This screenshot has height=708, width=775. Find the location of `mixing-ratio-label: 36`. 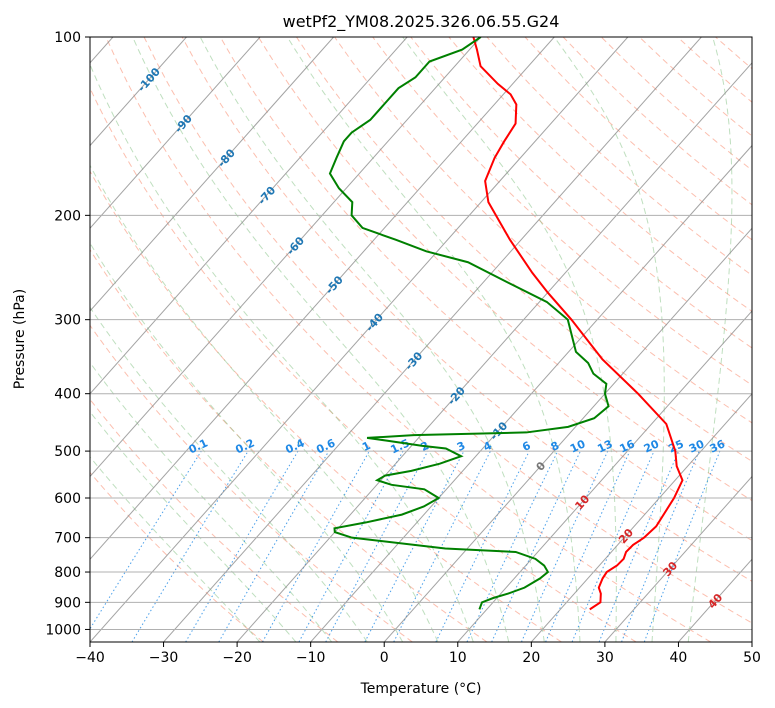

mixing-ratio-label: 36 is located at coordinates (718, 446).